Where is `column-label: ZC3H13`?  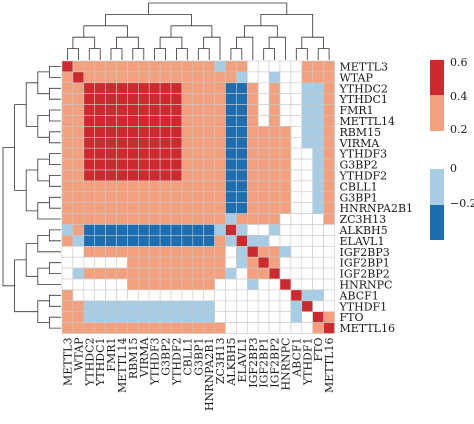
column-label: ZC3H13 is located at coordinates (220, 361).